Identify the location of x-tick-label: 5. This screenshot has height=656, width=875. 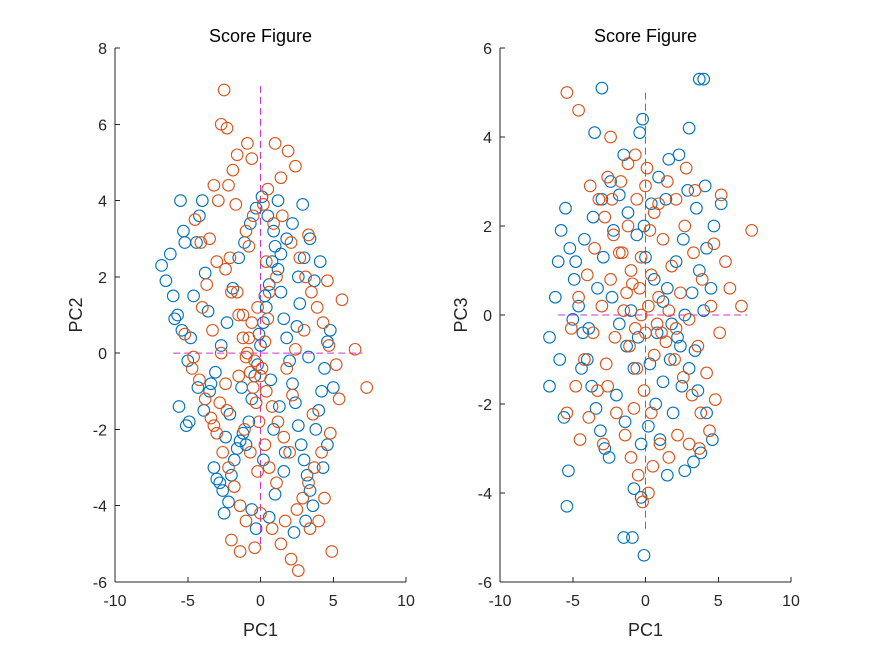
(333, 601).